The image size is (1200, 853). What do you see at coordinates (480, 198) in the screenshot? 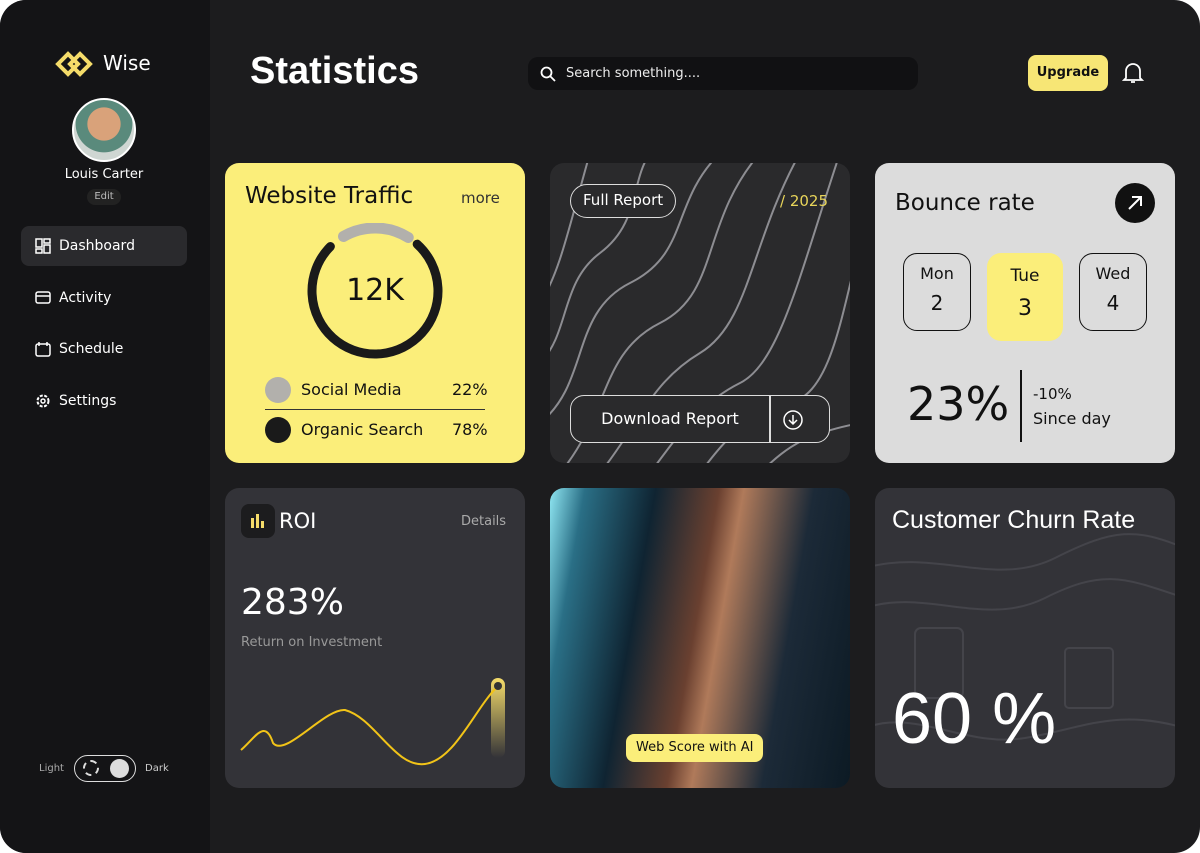
I see `more-link: more` at bounding box center [480, 198].